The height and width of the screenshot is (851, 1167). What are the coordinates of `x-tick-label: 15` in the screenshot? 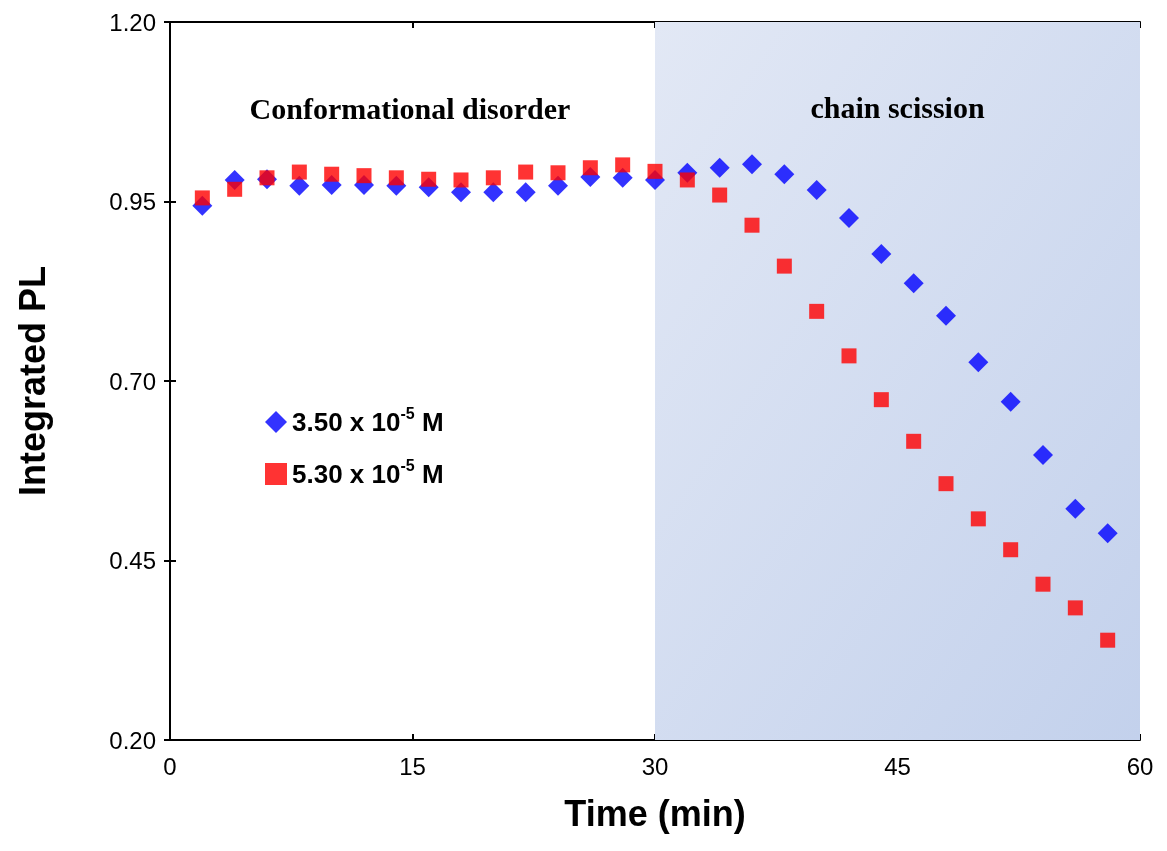 It's located at (412, 766).